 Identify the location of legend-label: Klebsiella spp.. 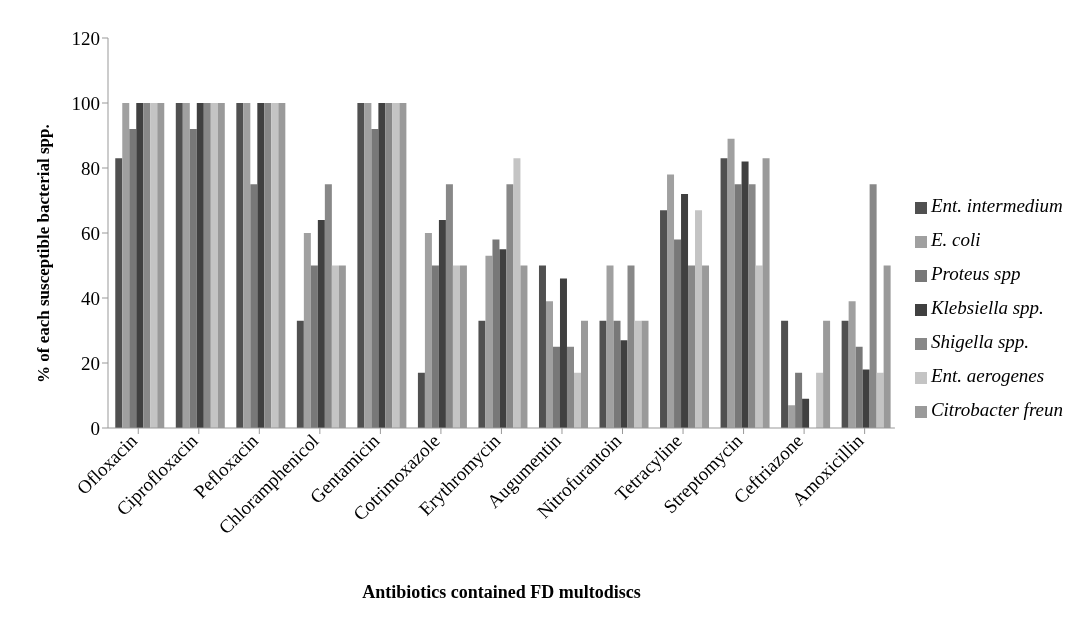
(987, 307).